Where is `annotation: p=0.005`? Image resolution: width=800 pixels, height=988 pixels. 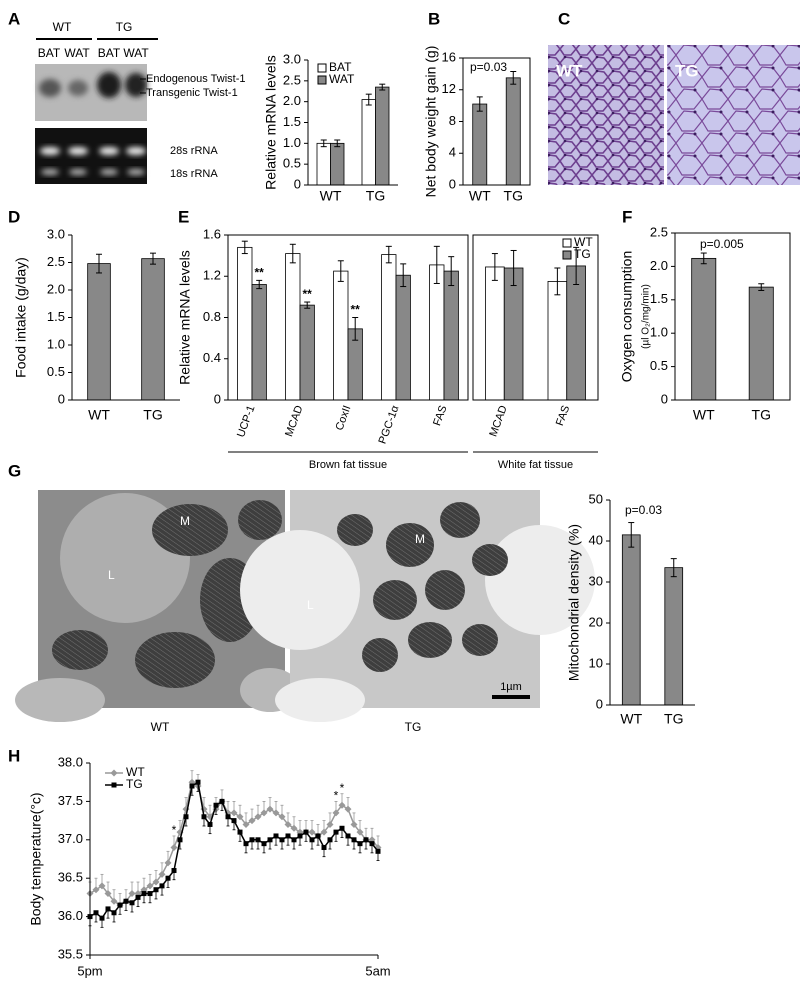 annotation: p=0.005 is located at coordinates (722, 244).